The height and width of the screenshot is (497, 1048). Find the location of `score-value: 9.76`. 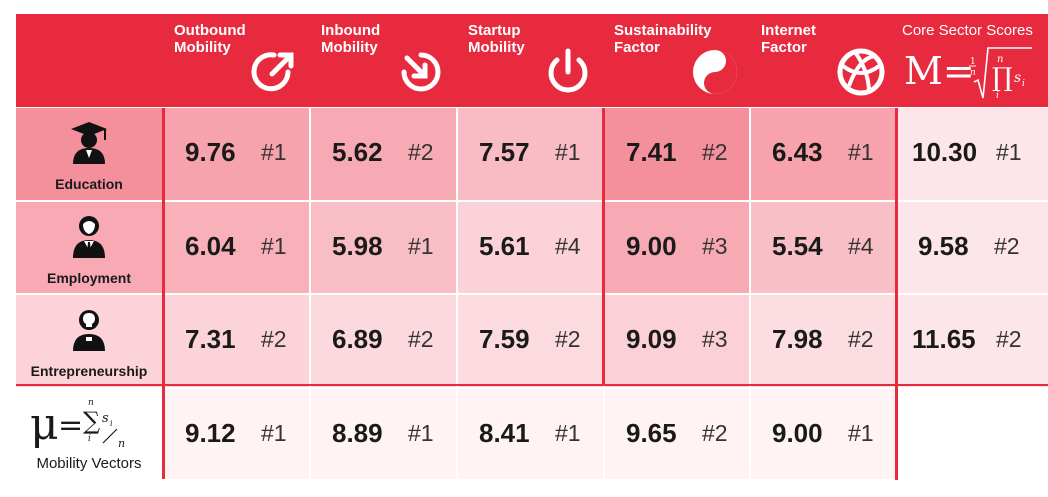

score-value: 9.76 is located at coordinates (210, 152).